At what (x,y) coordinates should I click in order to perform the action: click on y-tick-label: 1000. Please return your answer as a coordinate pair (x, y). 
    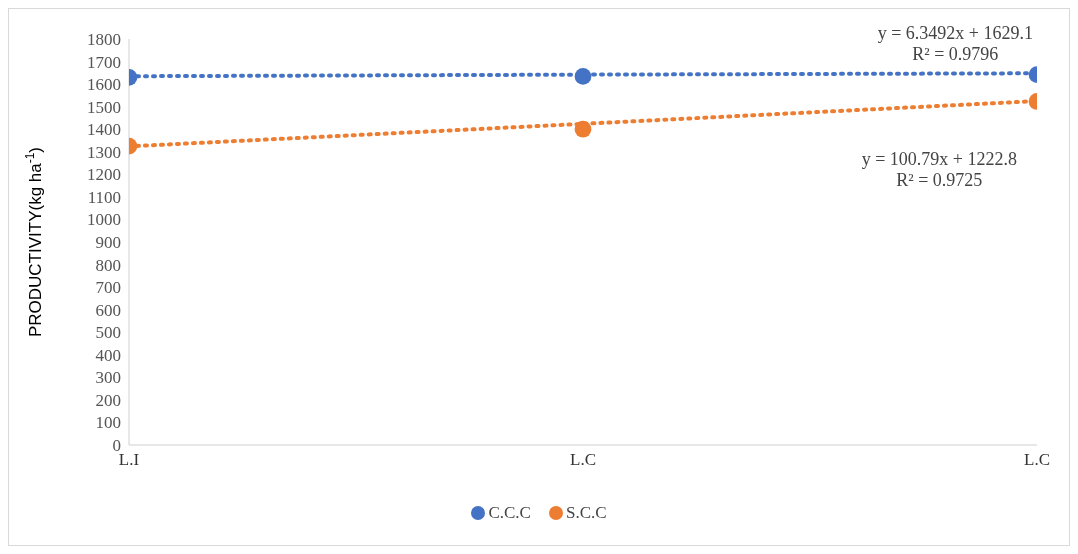
    Looking at the image, I should click on (104, 220).